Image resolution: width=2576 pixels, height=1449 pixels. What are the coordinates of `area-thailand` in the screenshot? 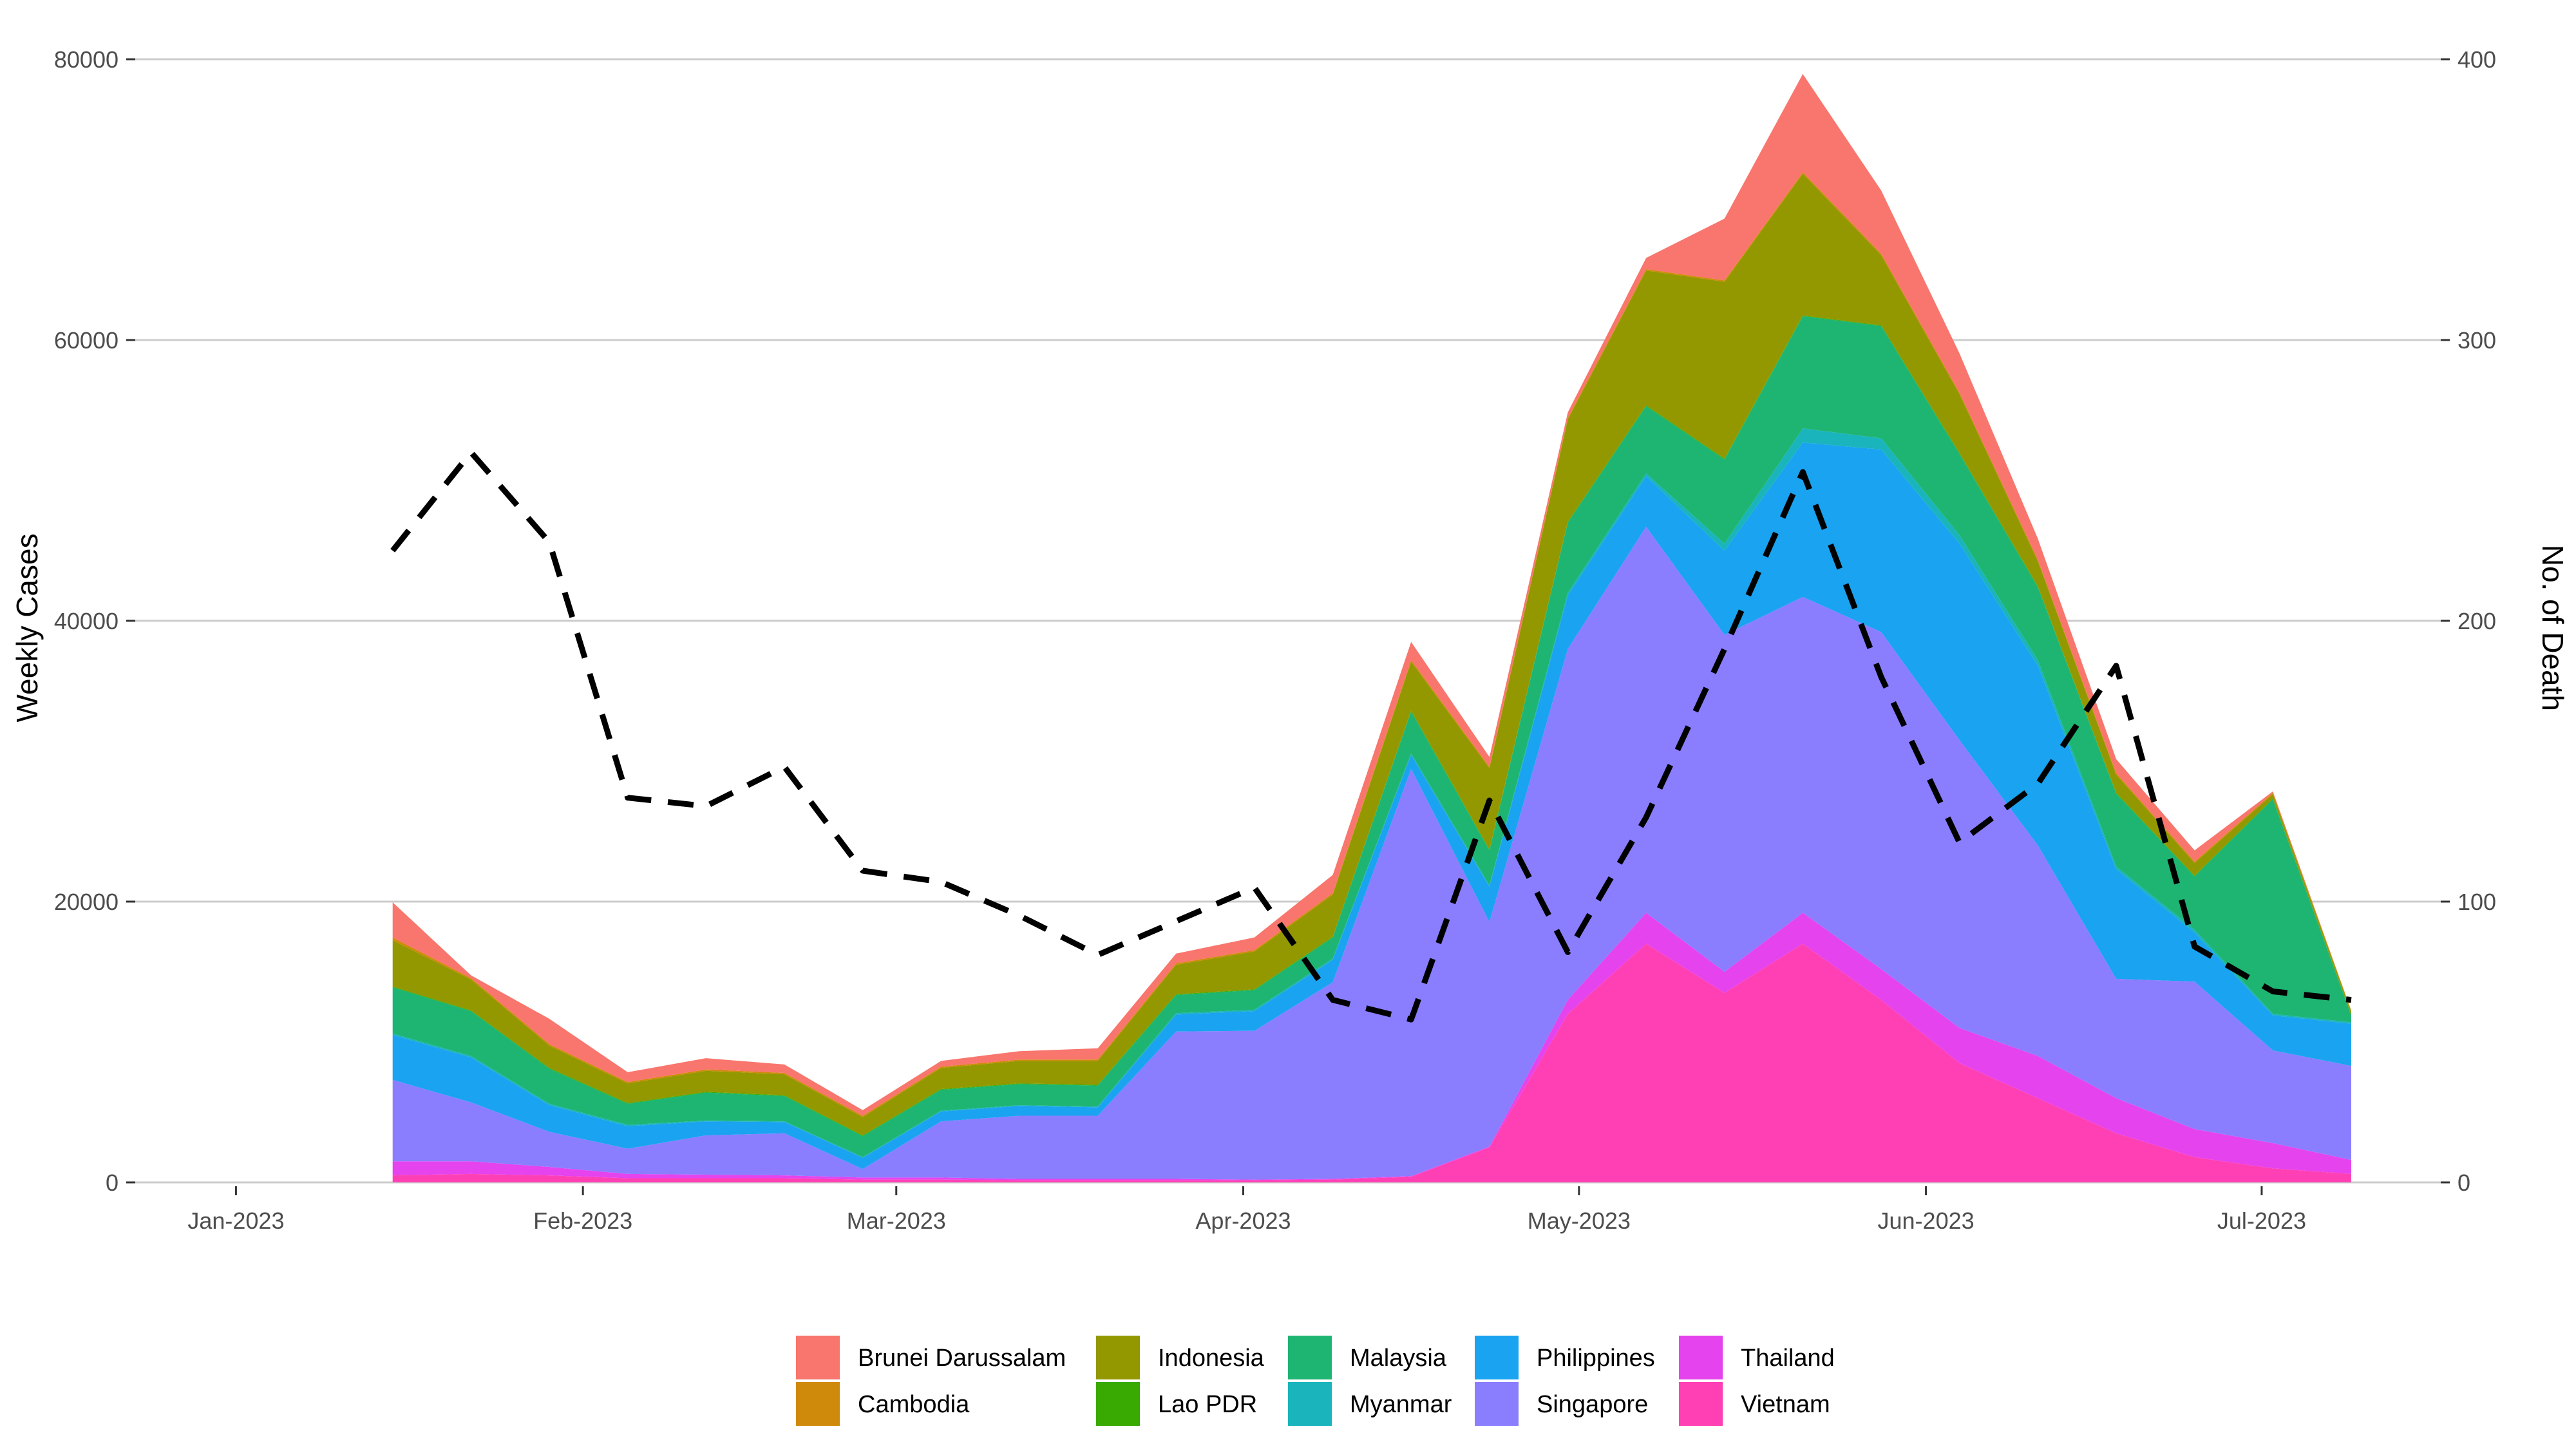 It's located at (1372, 1046).